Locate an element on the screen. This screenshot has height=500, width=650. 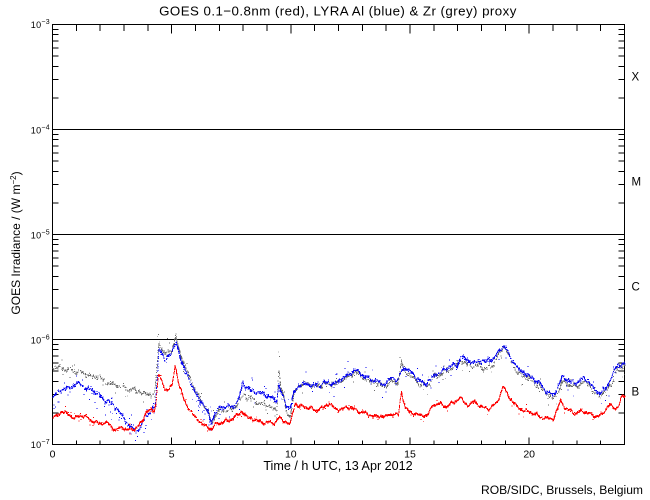
svg-text: GOES Irradiance / (W m−2) is located at coordinates (16, 242).